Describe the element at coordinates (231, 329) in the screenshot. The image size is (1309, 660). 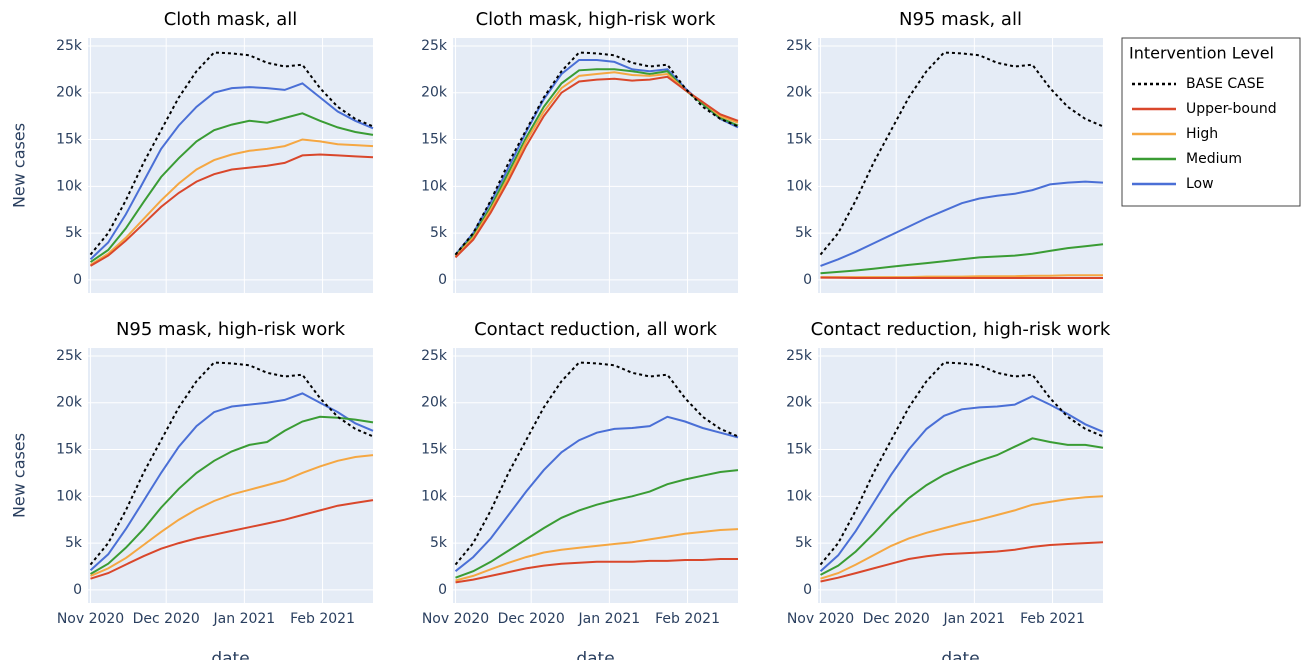
I see `chart-title: N95 mask, high-risk work` at that location.